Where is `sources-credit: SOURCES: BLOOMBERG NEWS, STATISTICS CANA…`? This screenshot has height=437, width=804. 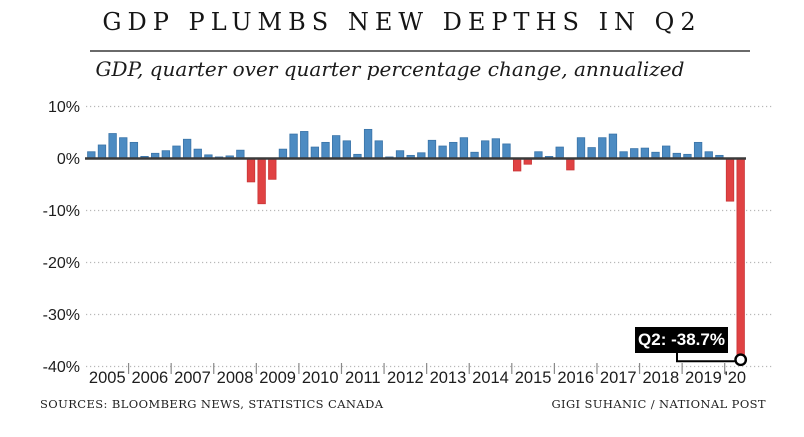
sources-credit: SOURCES: BLOOMBERG NEWS, STATISTICS CANA… is located at coordinates (212, 404).